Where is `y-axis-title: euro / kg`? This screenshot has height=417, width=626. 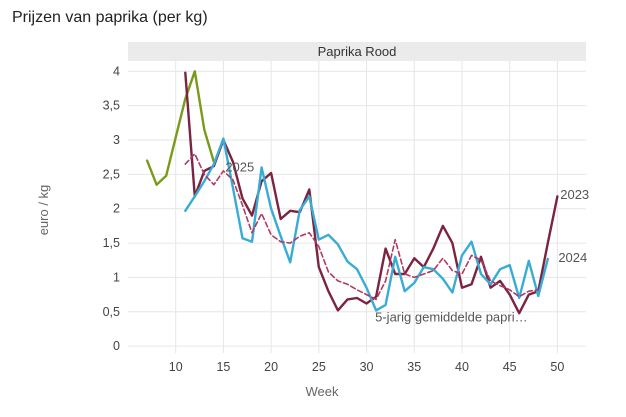
y-axis-title: euro / kg is located at coordinates (43, 210).